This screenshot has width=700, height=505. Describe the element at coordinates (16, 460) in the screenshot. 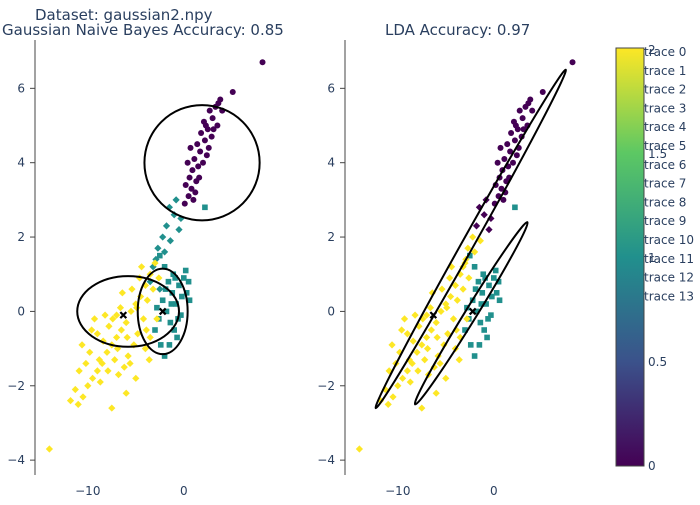

I see `y-tick-label: −4` at that location.